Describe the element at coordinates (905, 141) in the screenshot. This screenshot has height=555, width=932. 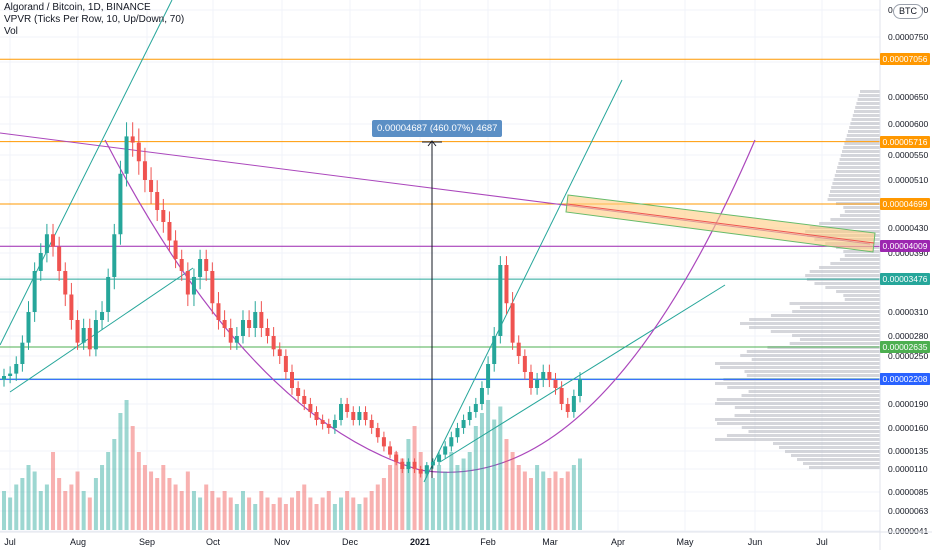
I see `price-level-tag: 0.00005716` at that location.